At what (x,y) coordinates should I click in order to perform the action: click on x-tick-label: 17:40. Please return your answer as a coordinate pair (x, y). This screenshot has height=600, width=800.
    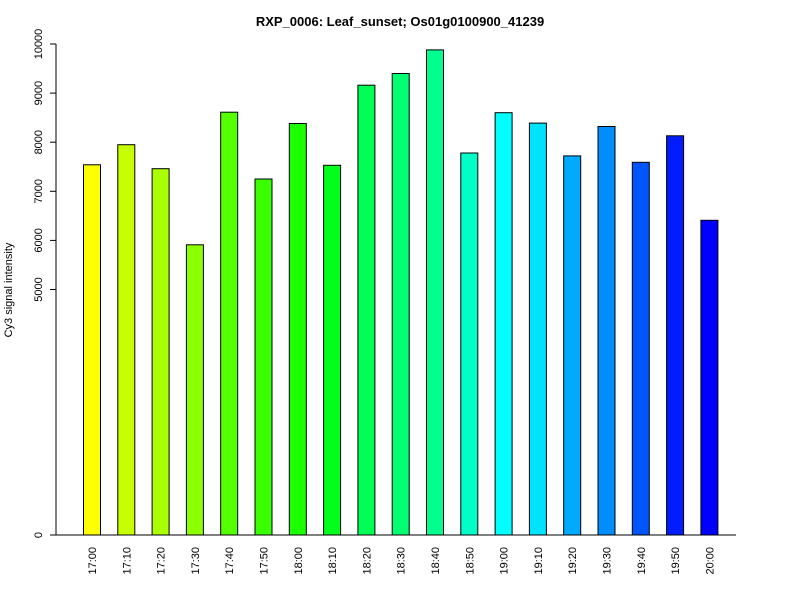
    Looking at the image, I should click on (230, 561).